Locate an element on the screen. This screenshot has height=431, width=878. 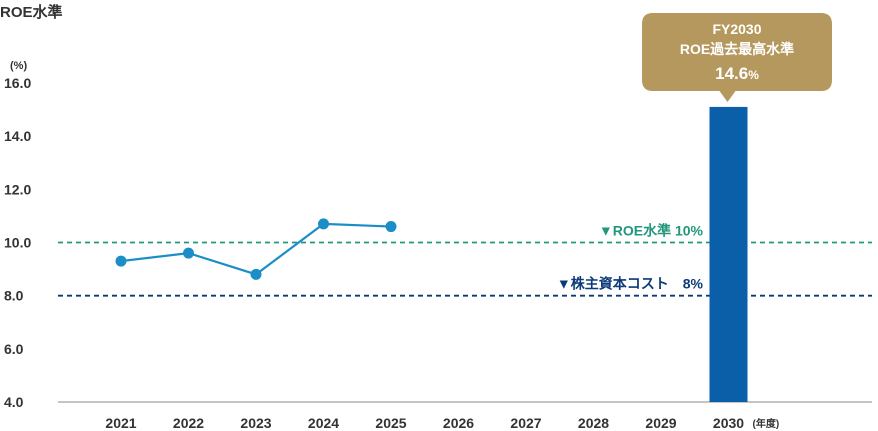
callout-line2: ROE過去最高水準 is located at coordinates (737, 49).